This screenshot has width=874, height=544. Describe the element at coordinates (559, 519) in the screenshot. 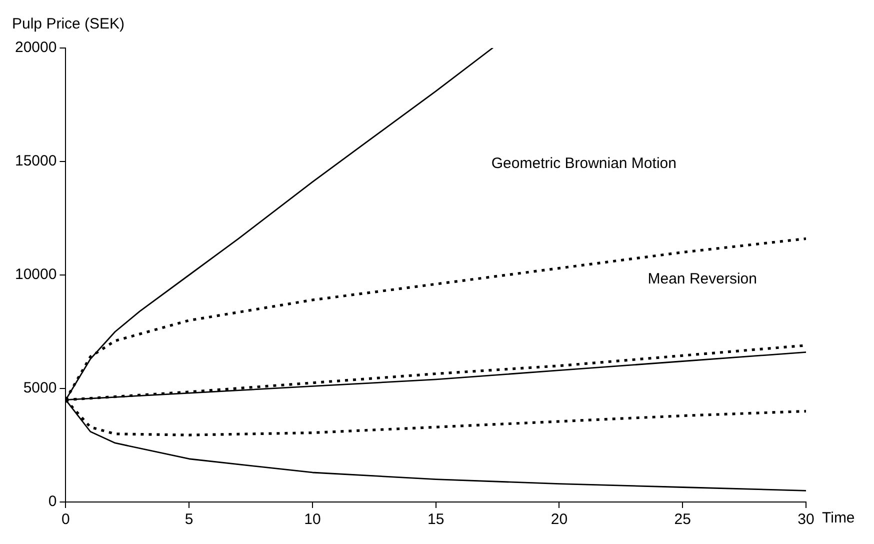

I see `x-tick-label: 20` at that location.